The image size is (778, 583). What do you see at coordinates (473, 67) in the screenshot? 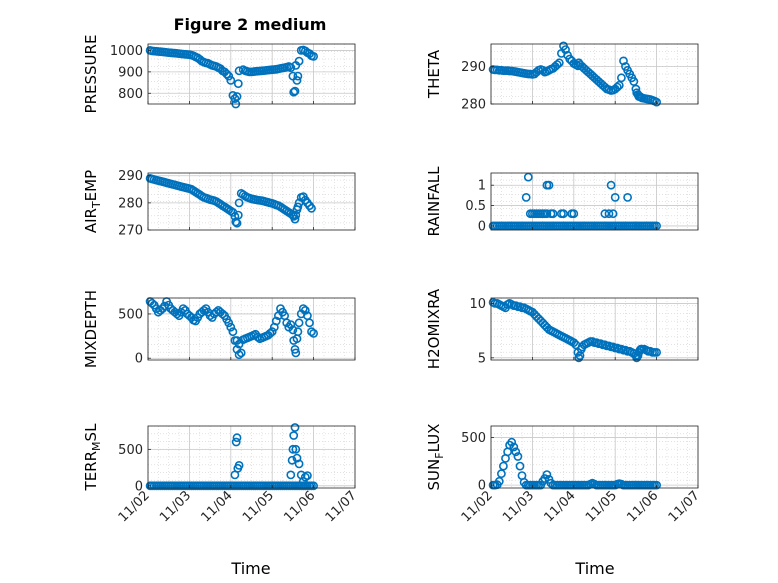
I see `y-tick-label: 290` at bounding box center [473, 67].